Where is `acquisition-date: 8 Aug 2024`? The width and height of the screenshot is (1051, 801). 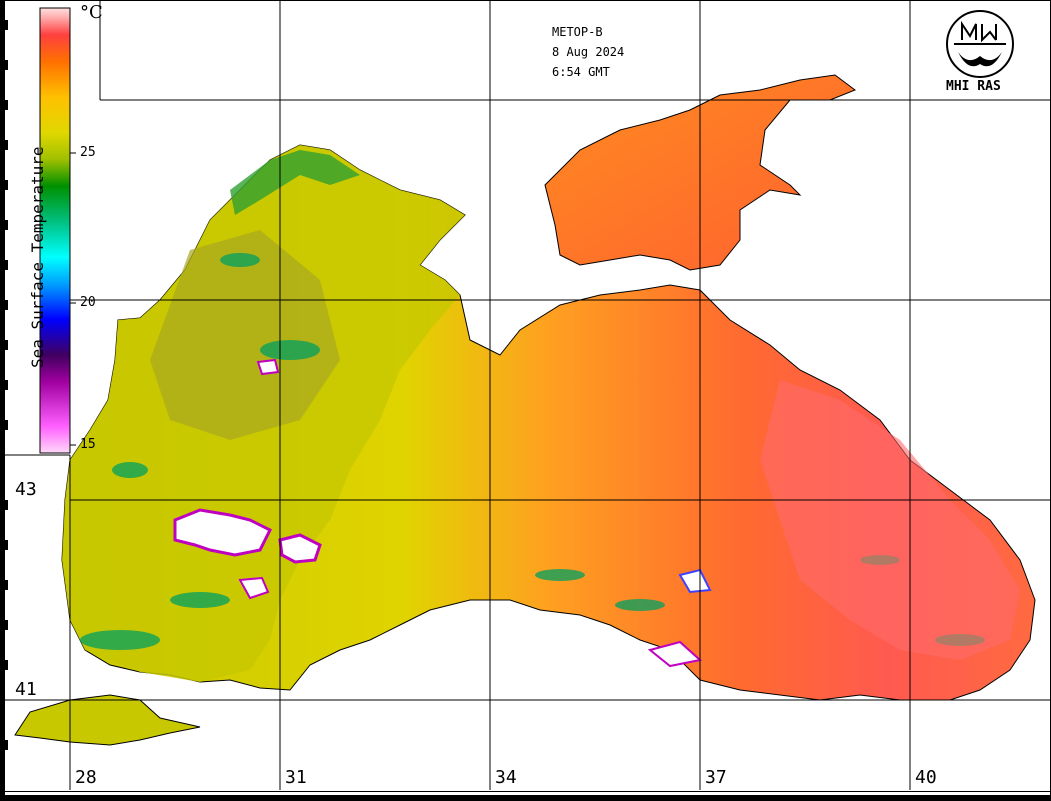 acquisition-date: 8 Aug 2024 is located at coordinates (588, 52).